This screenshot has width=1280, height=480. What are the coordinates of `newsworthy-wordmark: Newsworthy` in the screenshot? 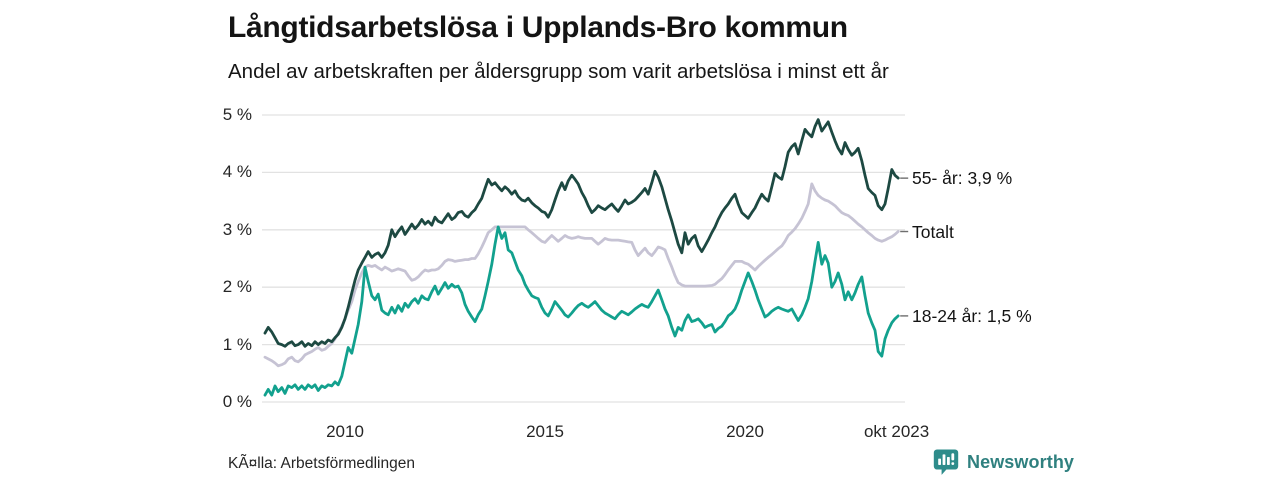 It's located at (1021, 461).